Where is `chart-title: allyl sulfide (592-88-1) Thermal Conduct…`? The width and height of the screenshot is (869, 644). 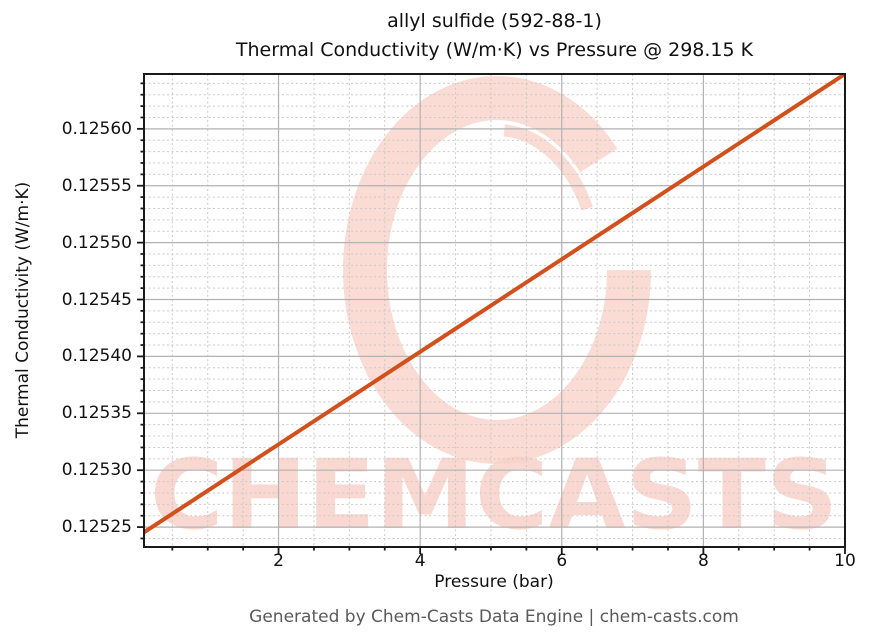 chart-title: allyl sulfide (592-88-1) Thermal Conduct… is located at coordinates (494, 36).